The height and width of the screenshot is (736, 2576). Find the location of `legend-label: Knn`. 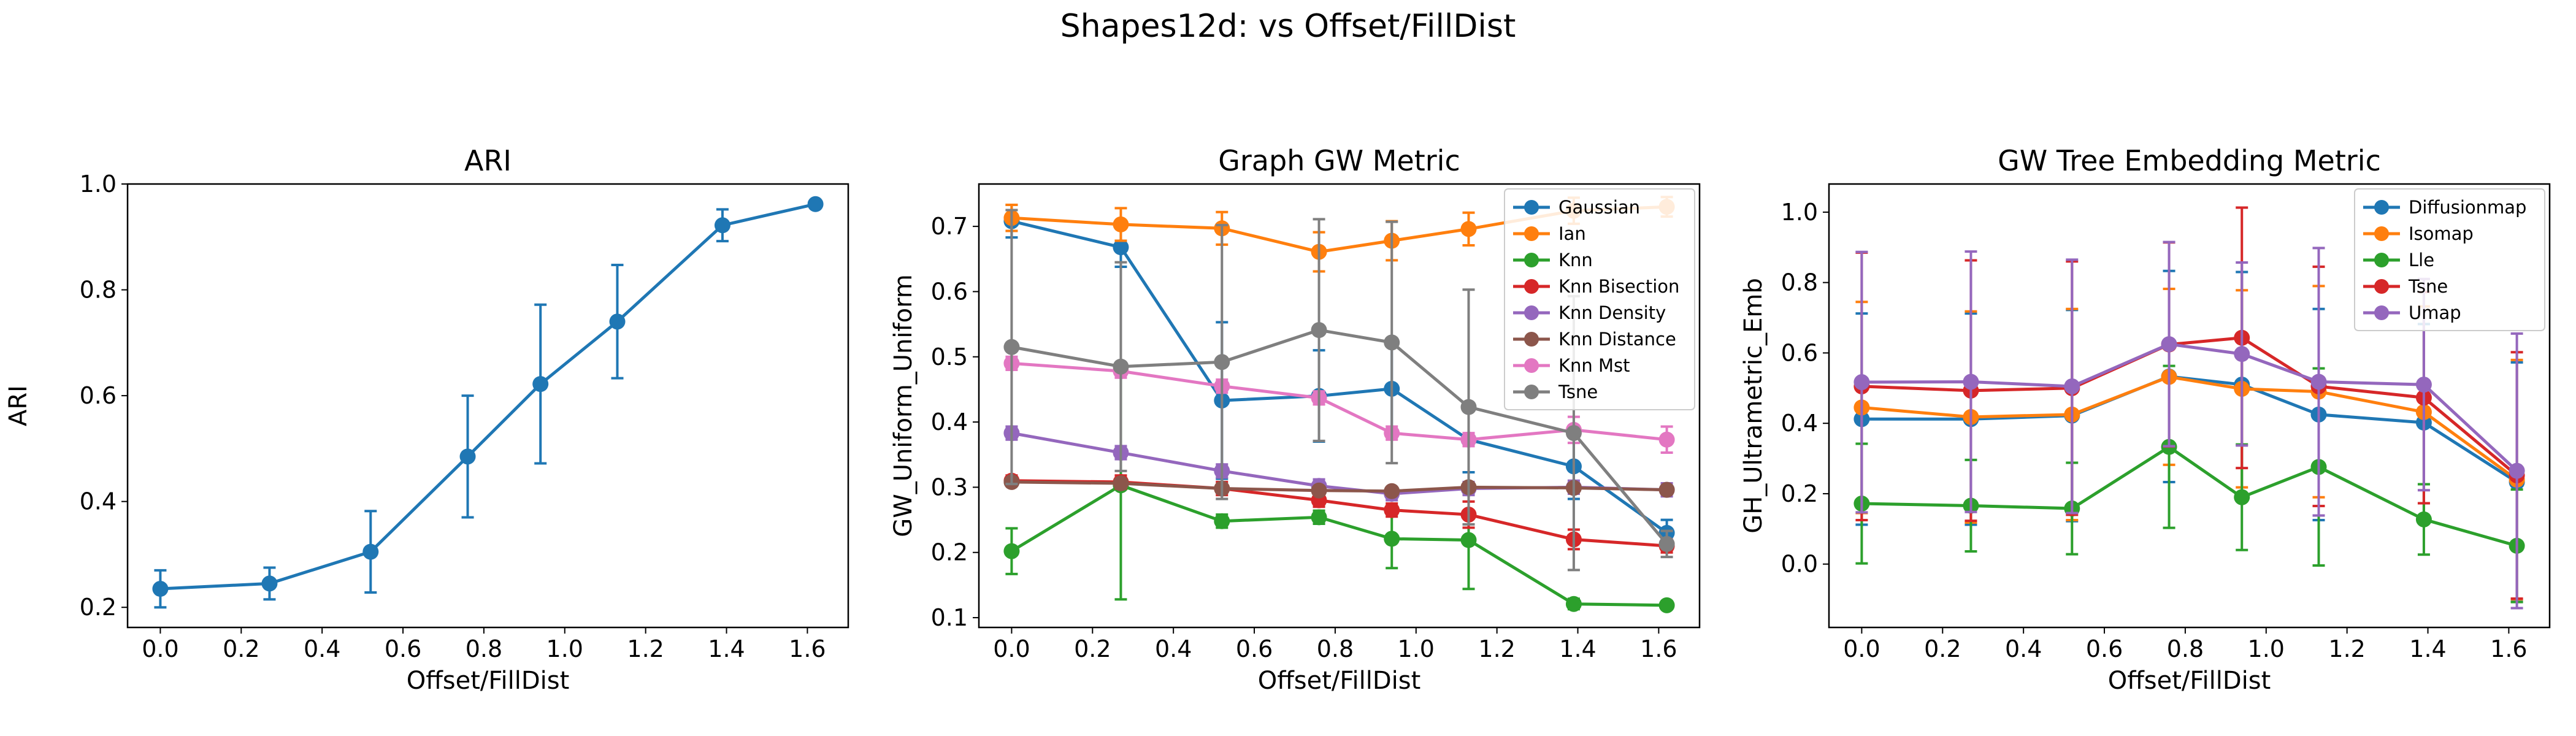

legend-label: Knn is located at coordinates (1575, 260).